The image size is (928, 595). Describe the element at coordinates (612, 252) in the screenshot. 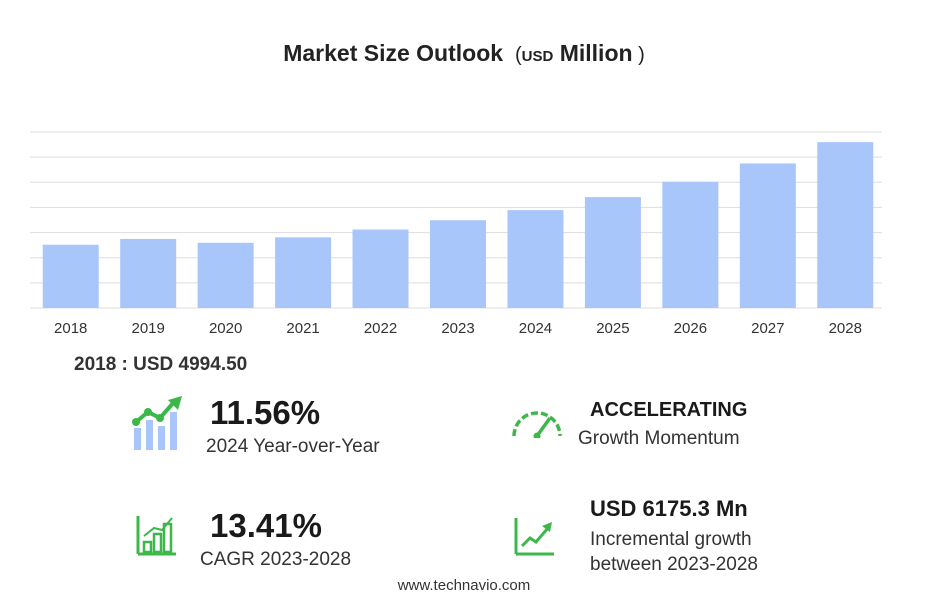

I see `bar-2025` at that location.